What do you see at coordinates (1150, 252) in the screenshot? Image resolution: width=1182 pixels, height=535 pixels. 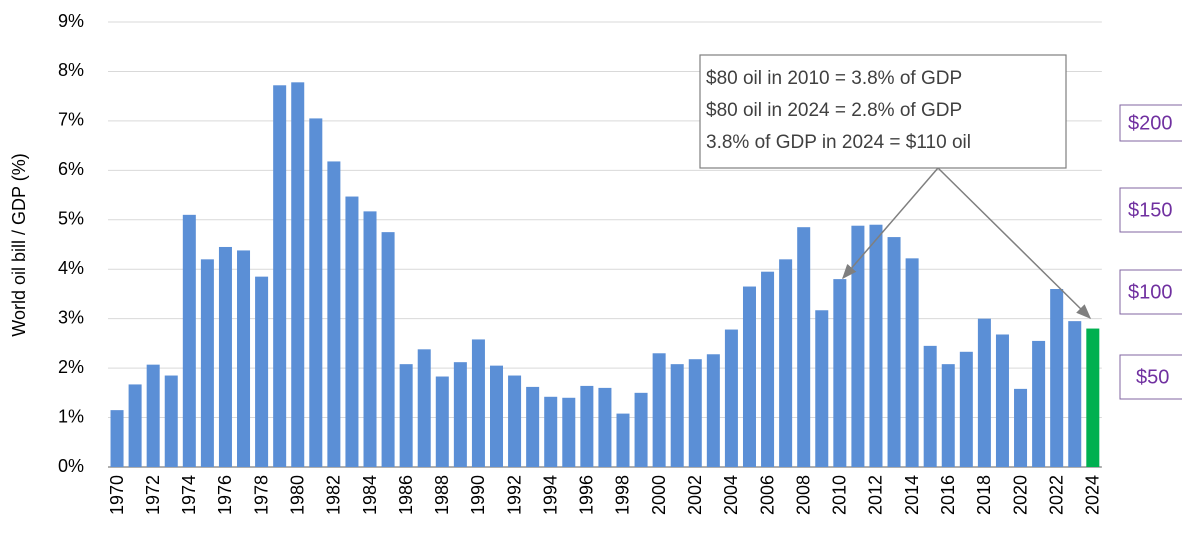 I see `price-labels: $200 $150 $100 $50` at bounding box center [1150, 252].